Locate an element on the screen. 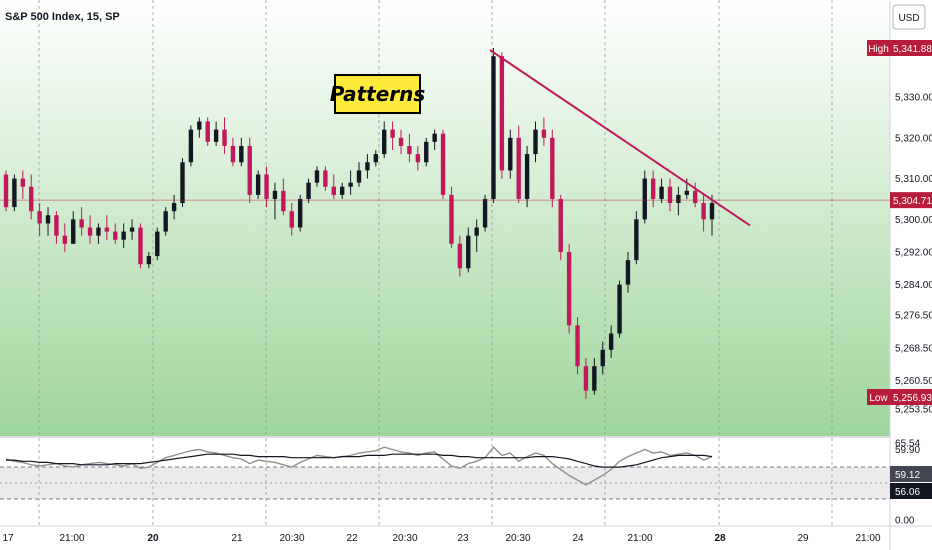  rsi-tick-label: 65.54 is located at coordinates (907, 444).